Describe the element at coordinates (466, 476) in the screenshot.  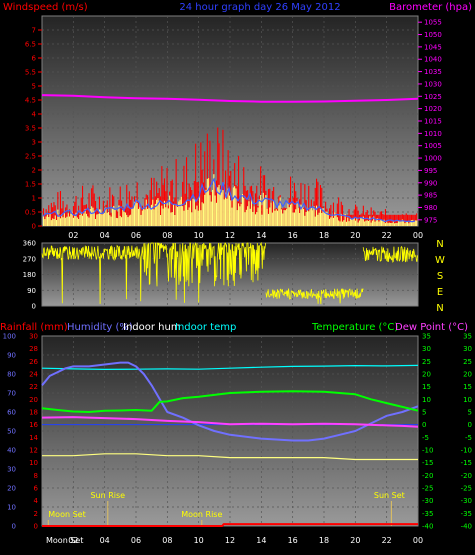
I see `dewpoint-tick-label: -20` at that location.